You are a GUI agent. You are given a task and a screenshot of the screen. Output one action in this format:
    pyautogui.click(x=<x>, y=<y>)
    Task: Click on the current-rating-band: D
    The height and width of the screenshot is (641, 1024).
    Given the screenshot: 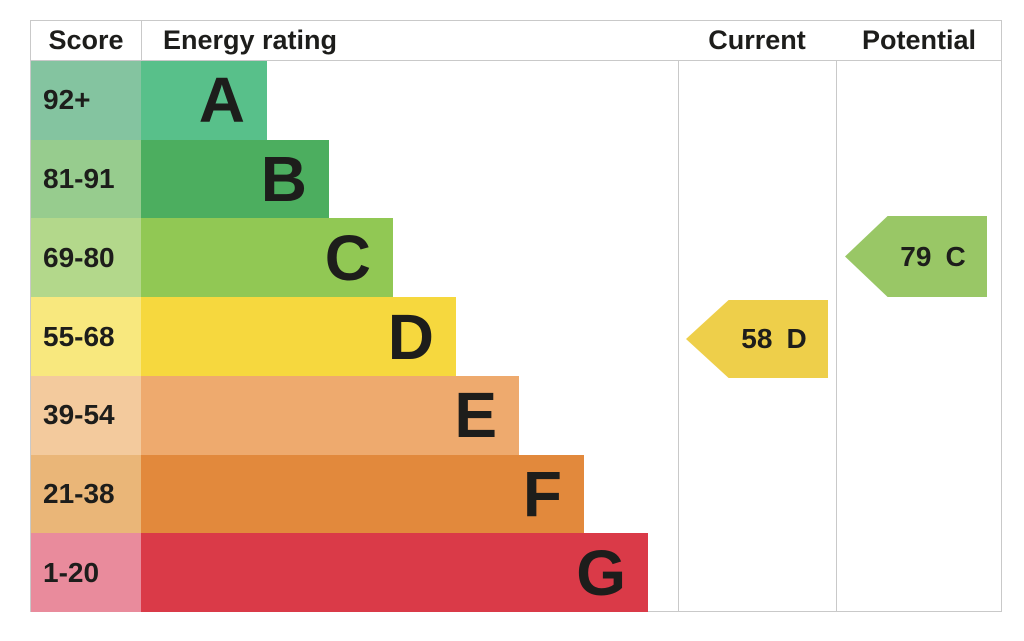 What is the action you would take?
    pyautogui.click(x=796, y=338)
    